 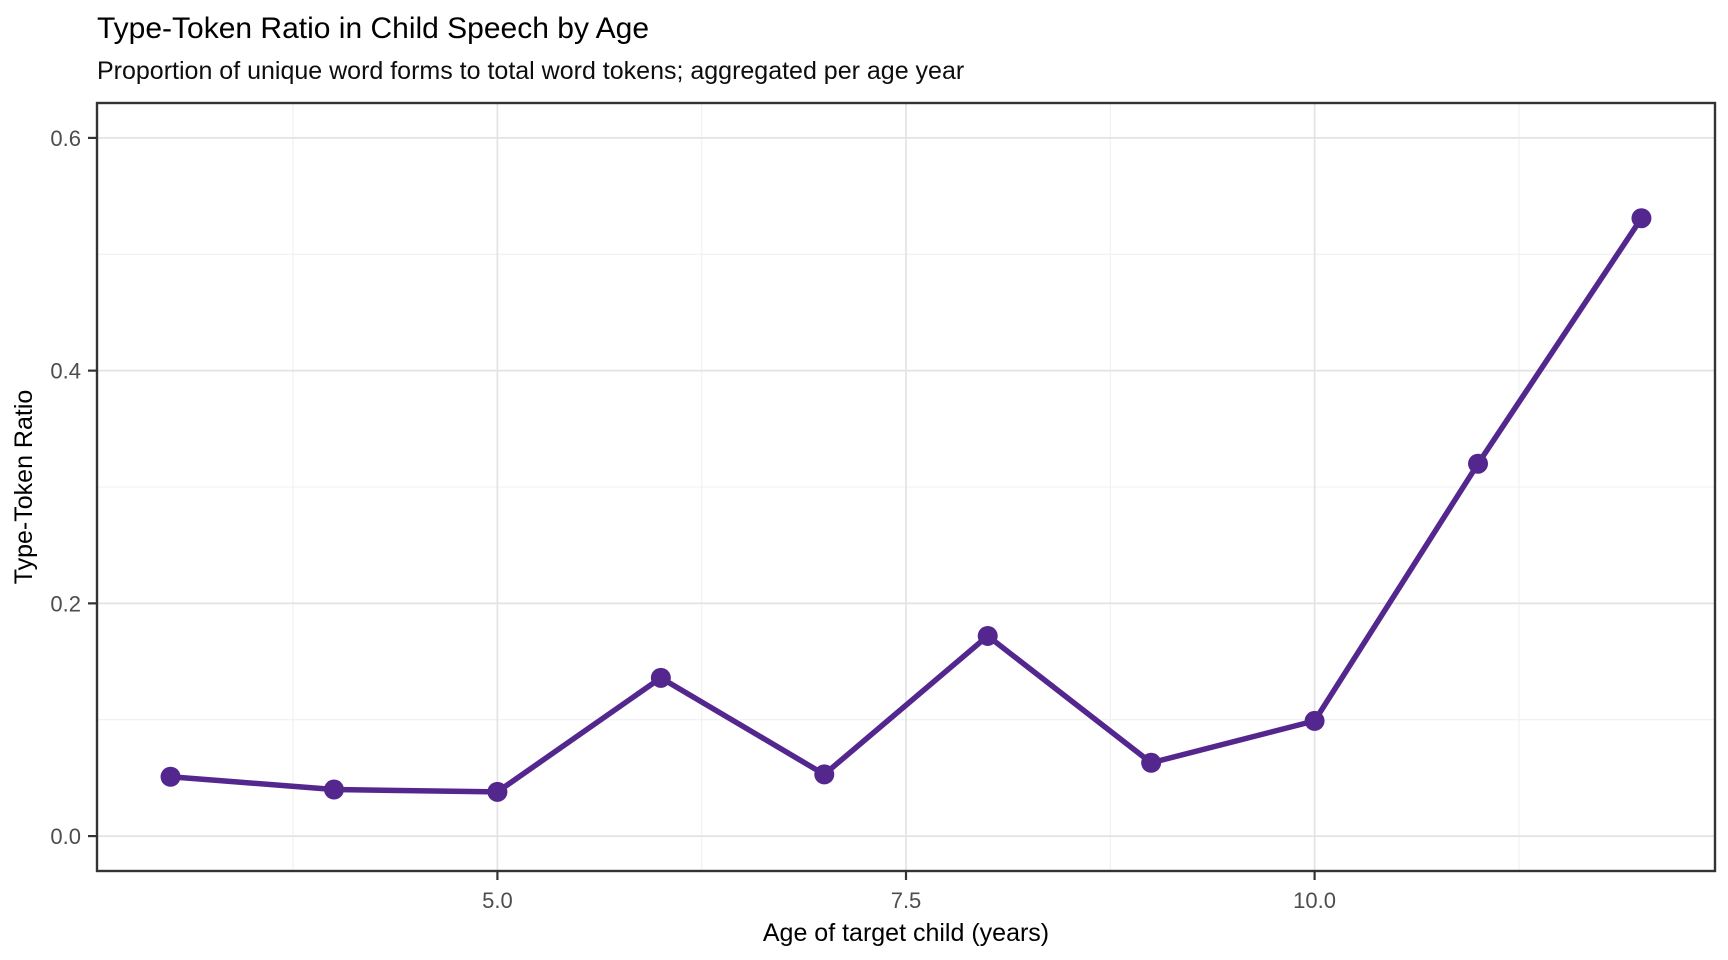 What do you see at coordinates (24, 487) in the screenshot?
I see `y-axis-title: Type-Token Ratio` at bounding box center [24, 487].